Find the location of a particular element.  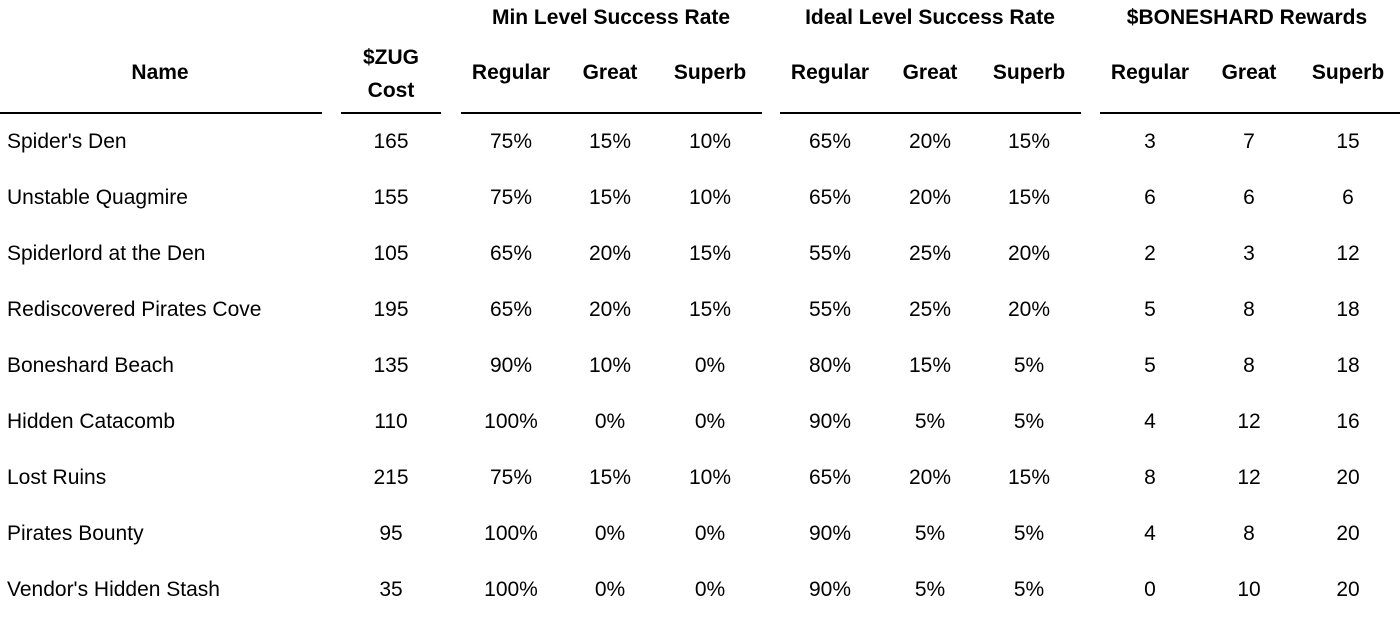

header-ideal-great: Great is located at coordinates (930, 72).